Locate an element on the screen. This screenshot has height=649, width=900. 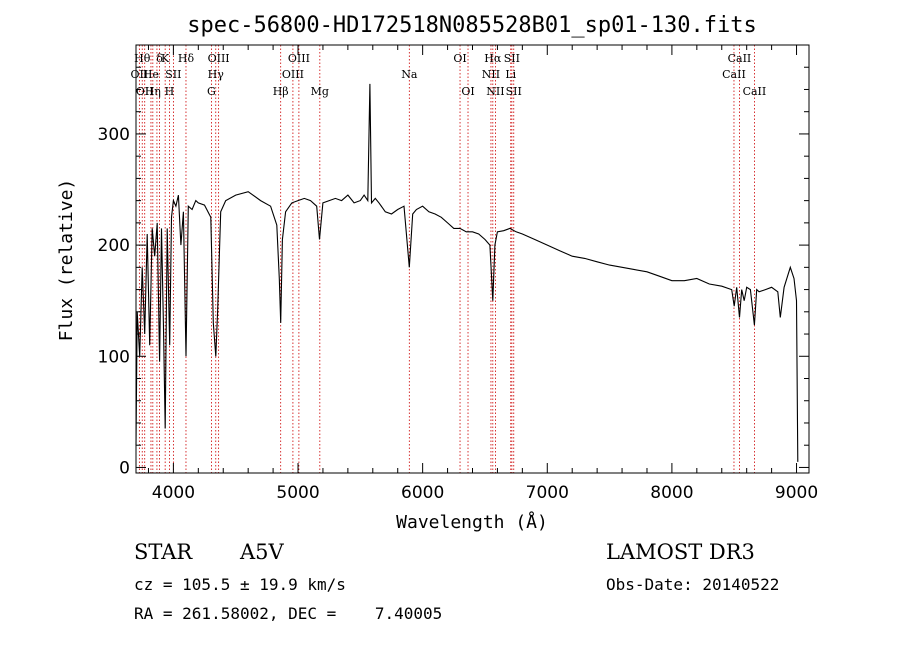
line-label-0: OII is located at coordinates (140, 74).